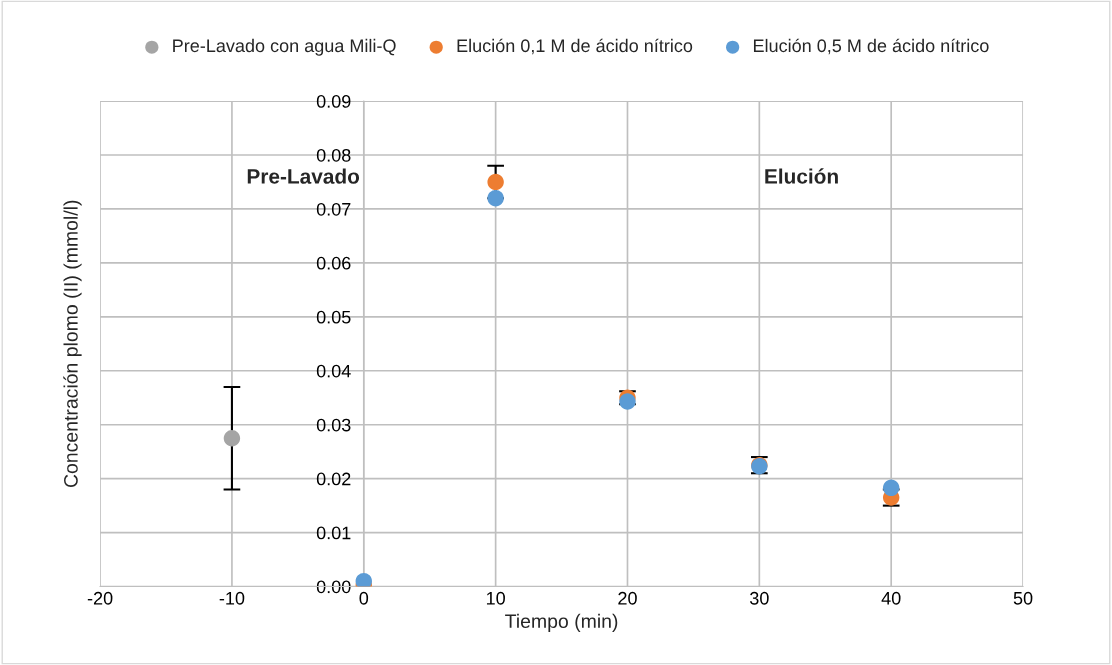 The image size is (1112, 665). I want to click on y-tick-label: 0.09, so click(333, 101).